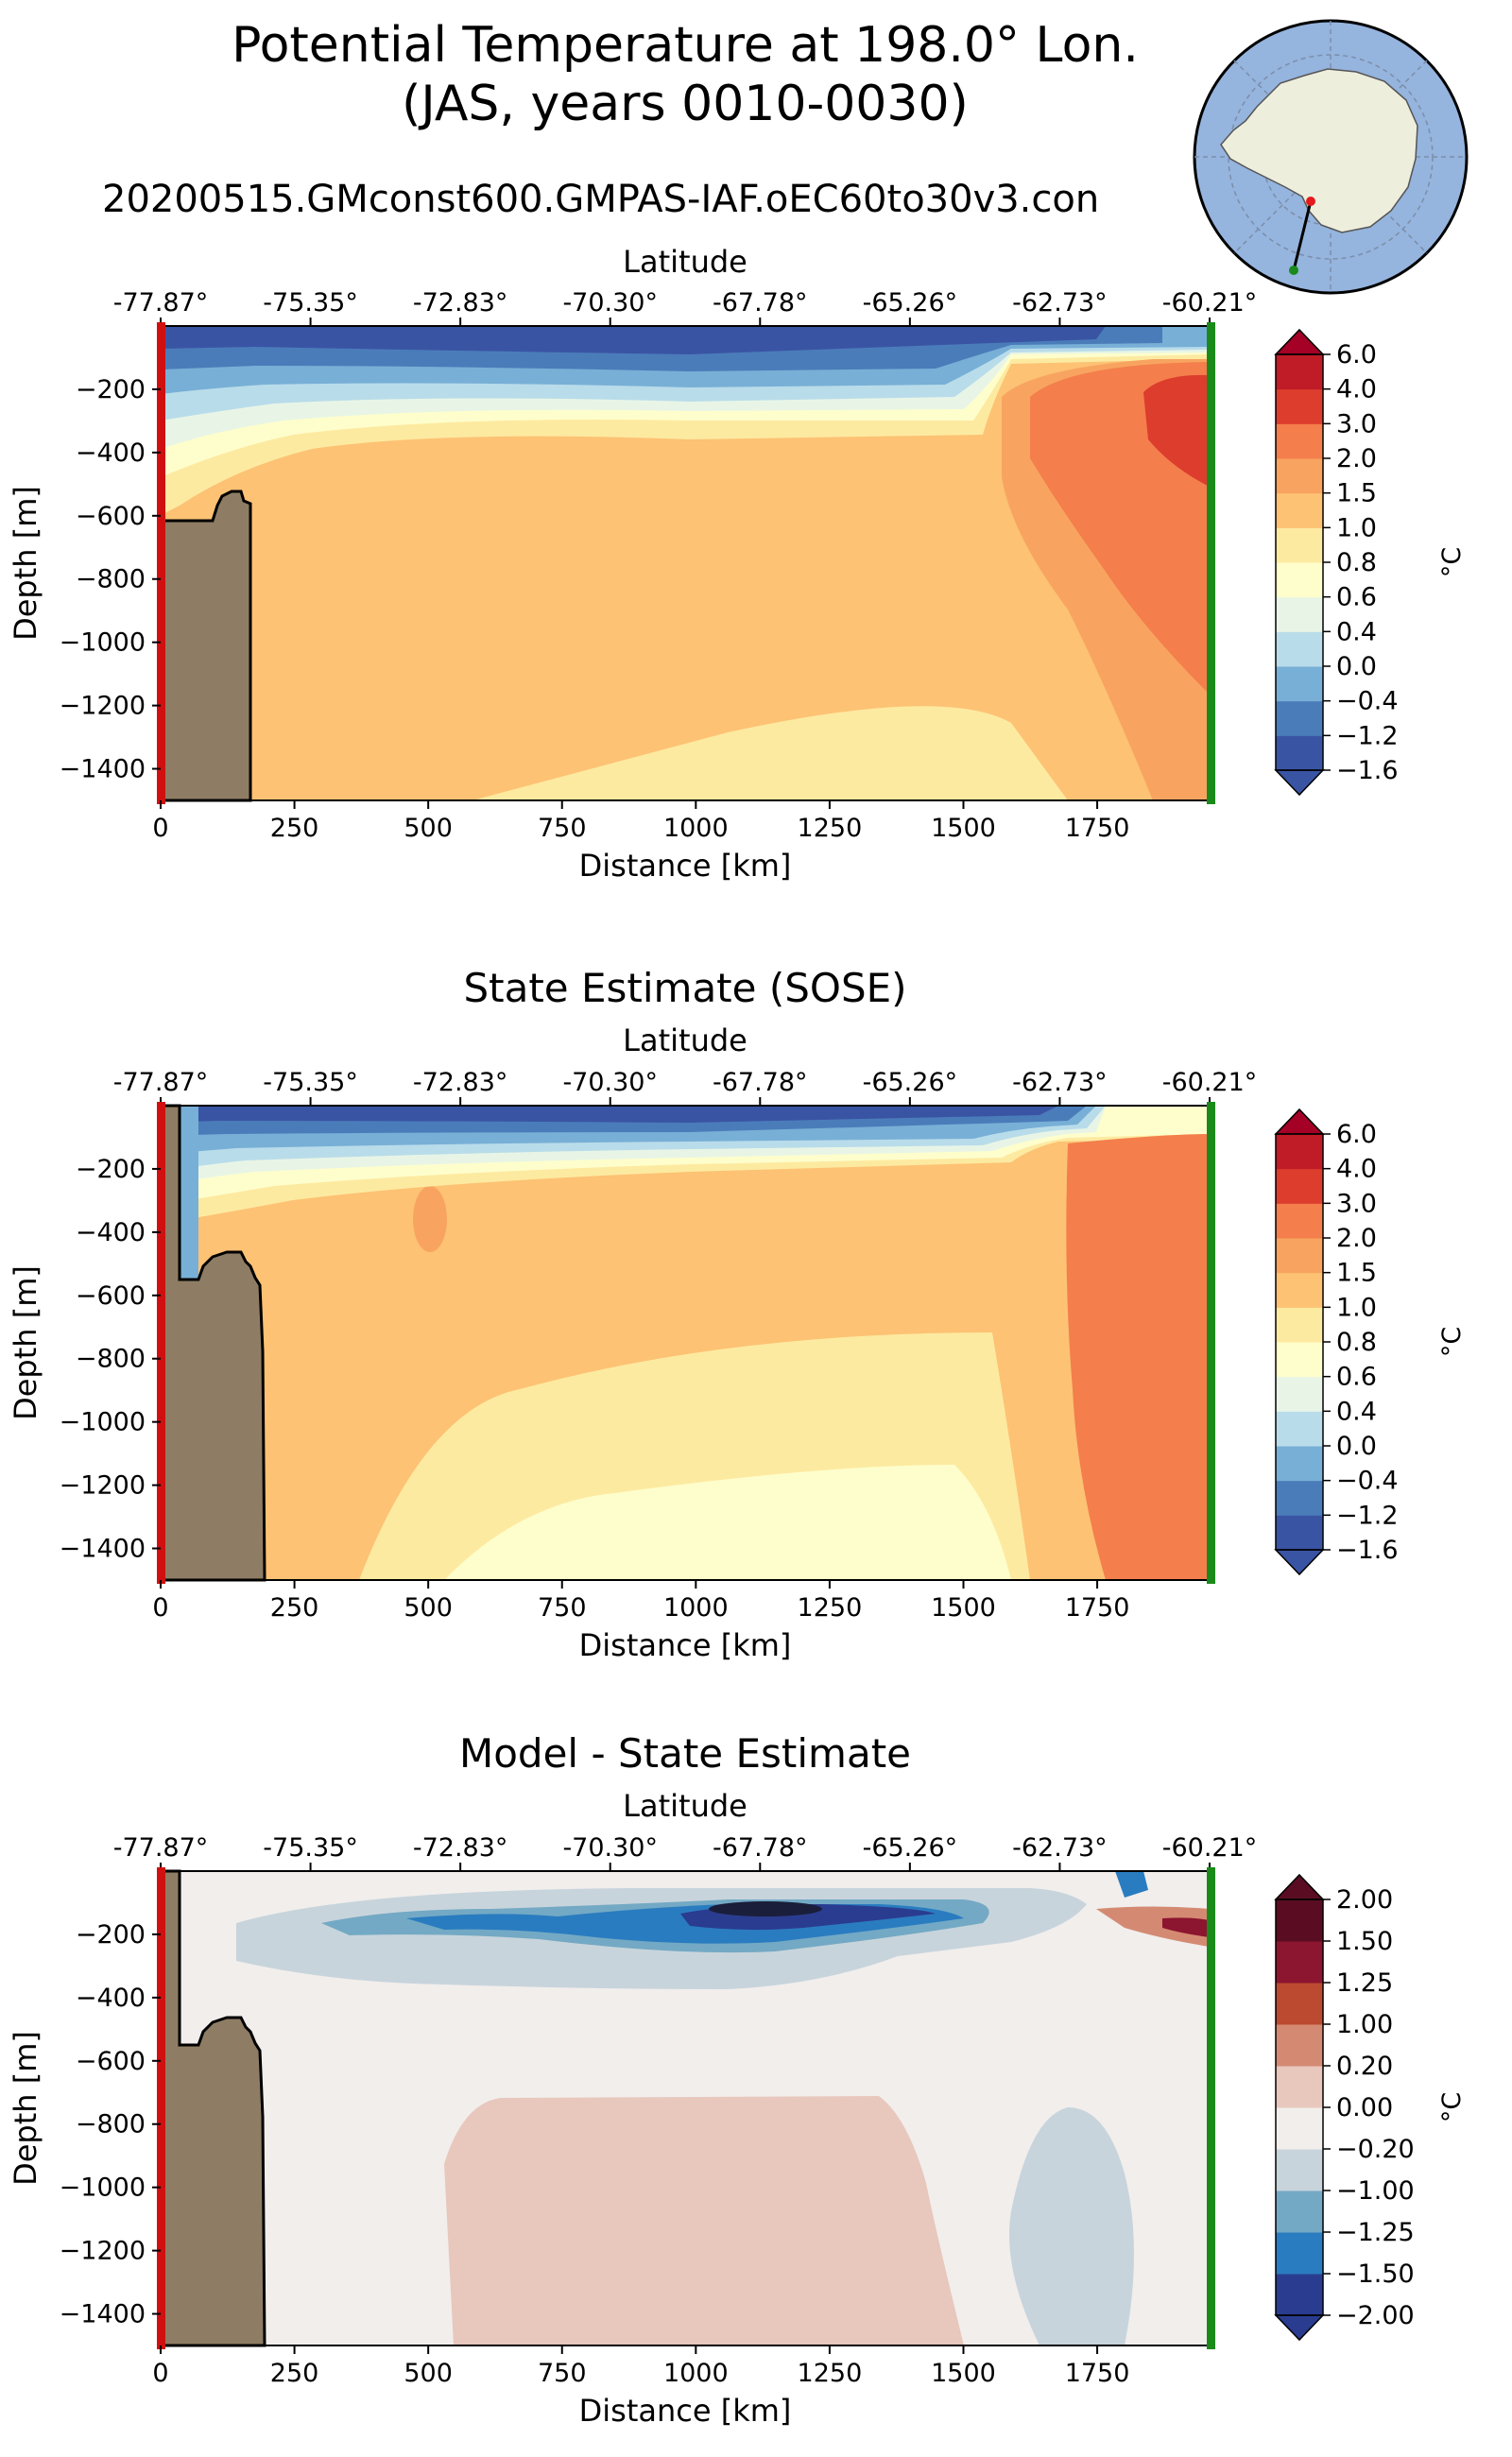 Image resolution: width=1512 pixels, height=2457 pixels. I want to click on lat-tick-label: -67.78°, so click(760, 1848).